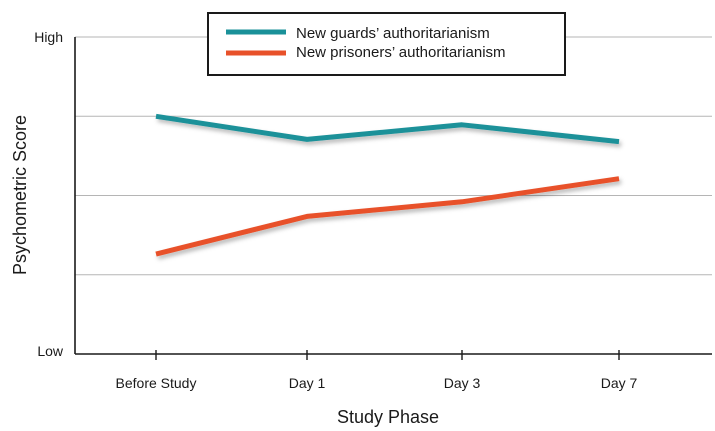 The image size is (715, 431). What do you see at coordinates (156, 383) in the screenshot?
I see `x-tick-label: Before Study` at bounding box center [156, 383].